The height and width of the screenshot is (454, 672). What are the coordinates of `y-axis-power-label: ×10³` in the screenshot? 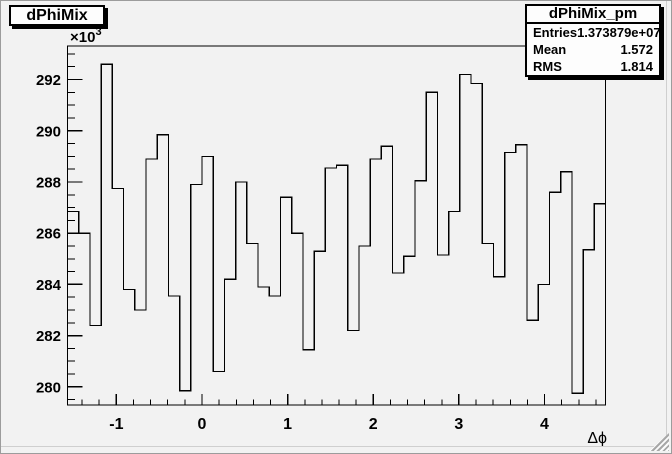 It's located at (86, 36).